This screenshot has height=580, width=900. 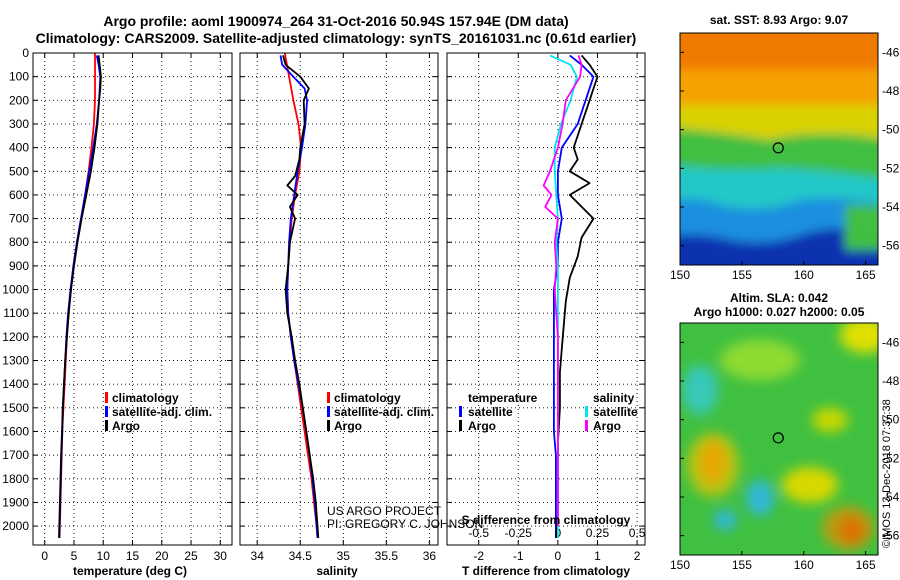 I want to click on depth-tick-label: 1300, so click(x=15, y=361).